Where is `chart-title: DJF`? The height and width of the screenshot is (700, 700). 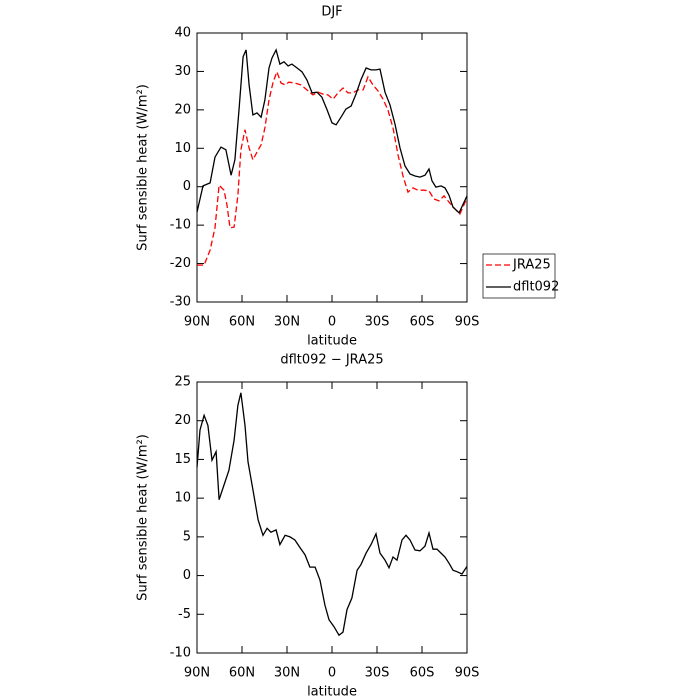
chart-title: DJF is located at coordinates (331, 12).